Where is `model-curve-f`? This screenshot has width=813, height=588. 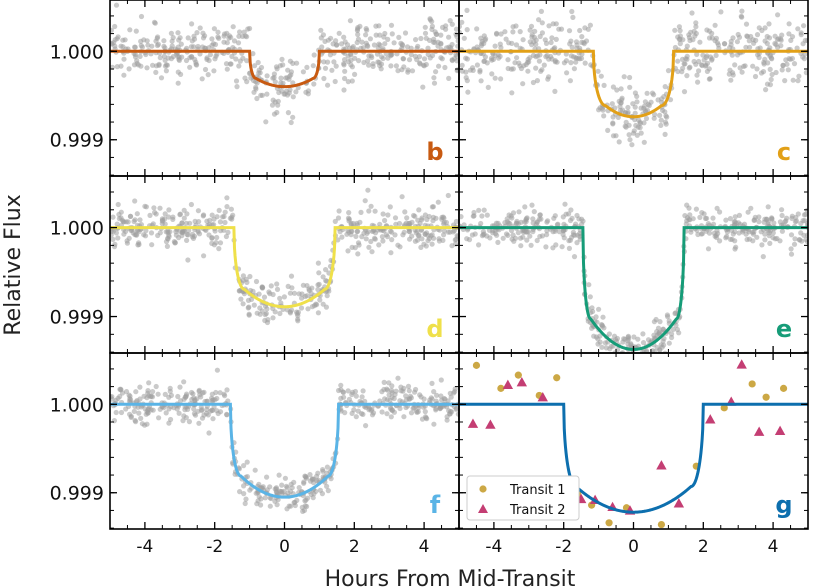 model-curve-f is located at coordinates (284, 450).